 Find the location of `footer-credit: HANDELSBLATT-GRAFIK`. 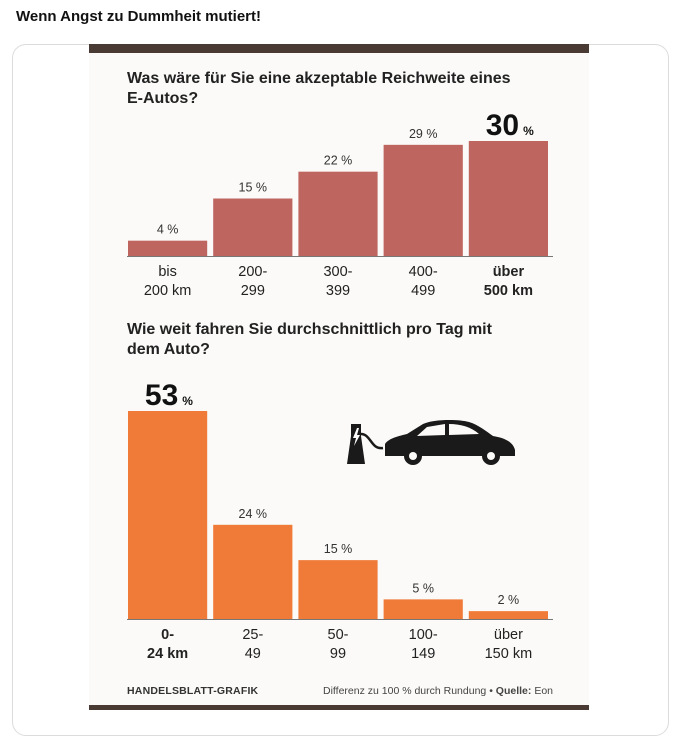

footer-credit: HANDELSBLATT-GRAFIK is located at coordinates (193, 691).